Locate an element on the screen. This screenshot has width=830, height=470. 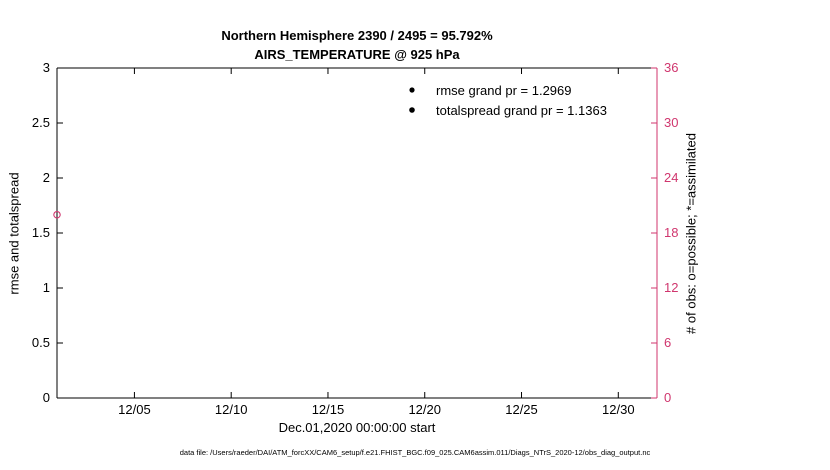
legend-totalspread-label: totalspread grand pr = 1.1363 is located at coordinates (521, 110).